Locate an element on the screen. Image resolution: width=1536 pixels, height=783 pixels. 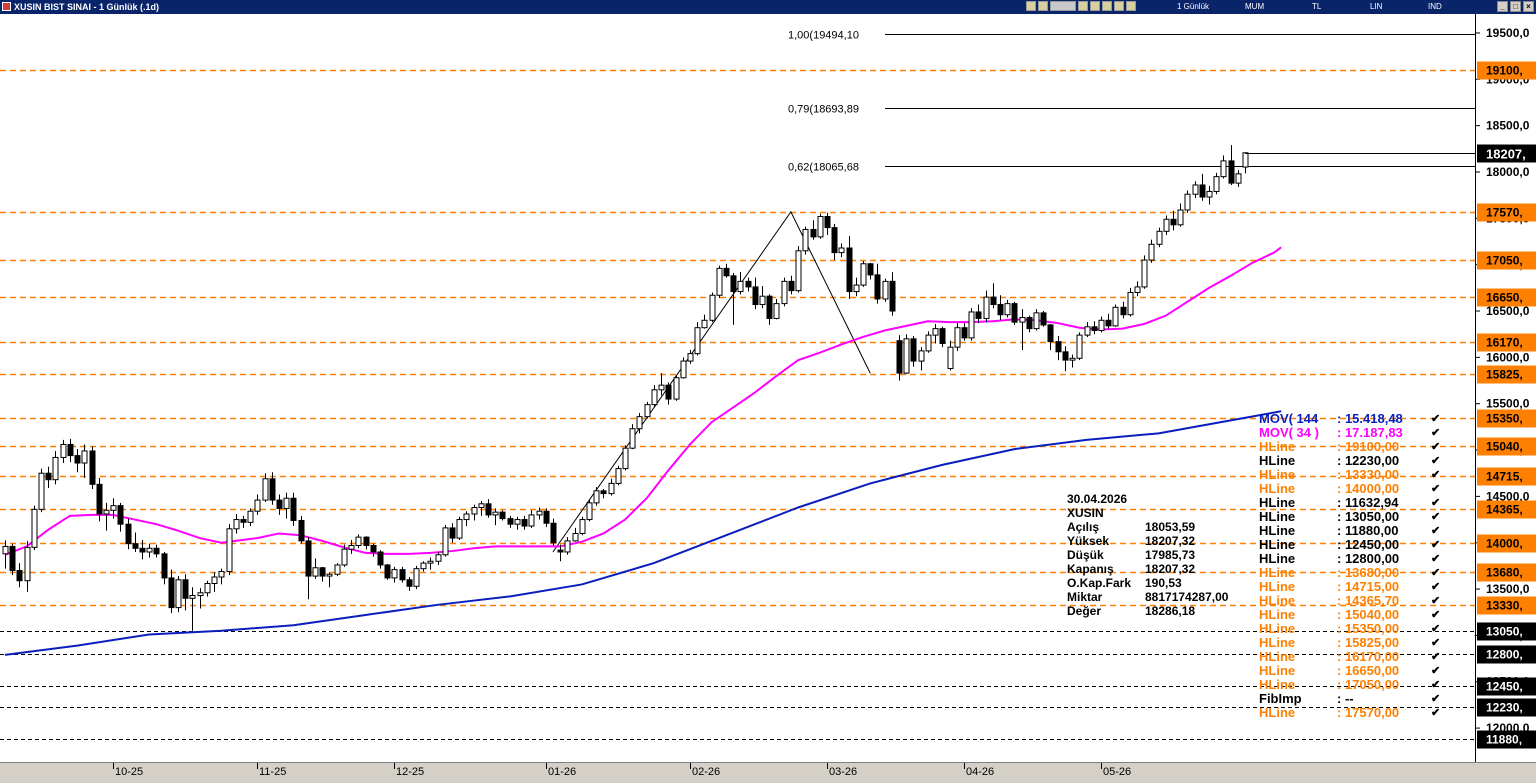
indicator-label: IND is located at coordinates (1435, 6).